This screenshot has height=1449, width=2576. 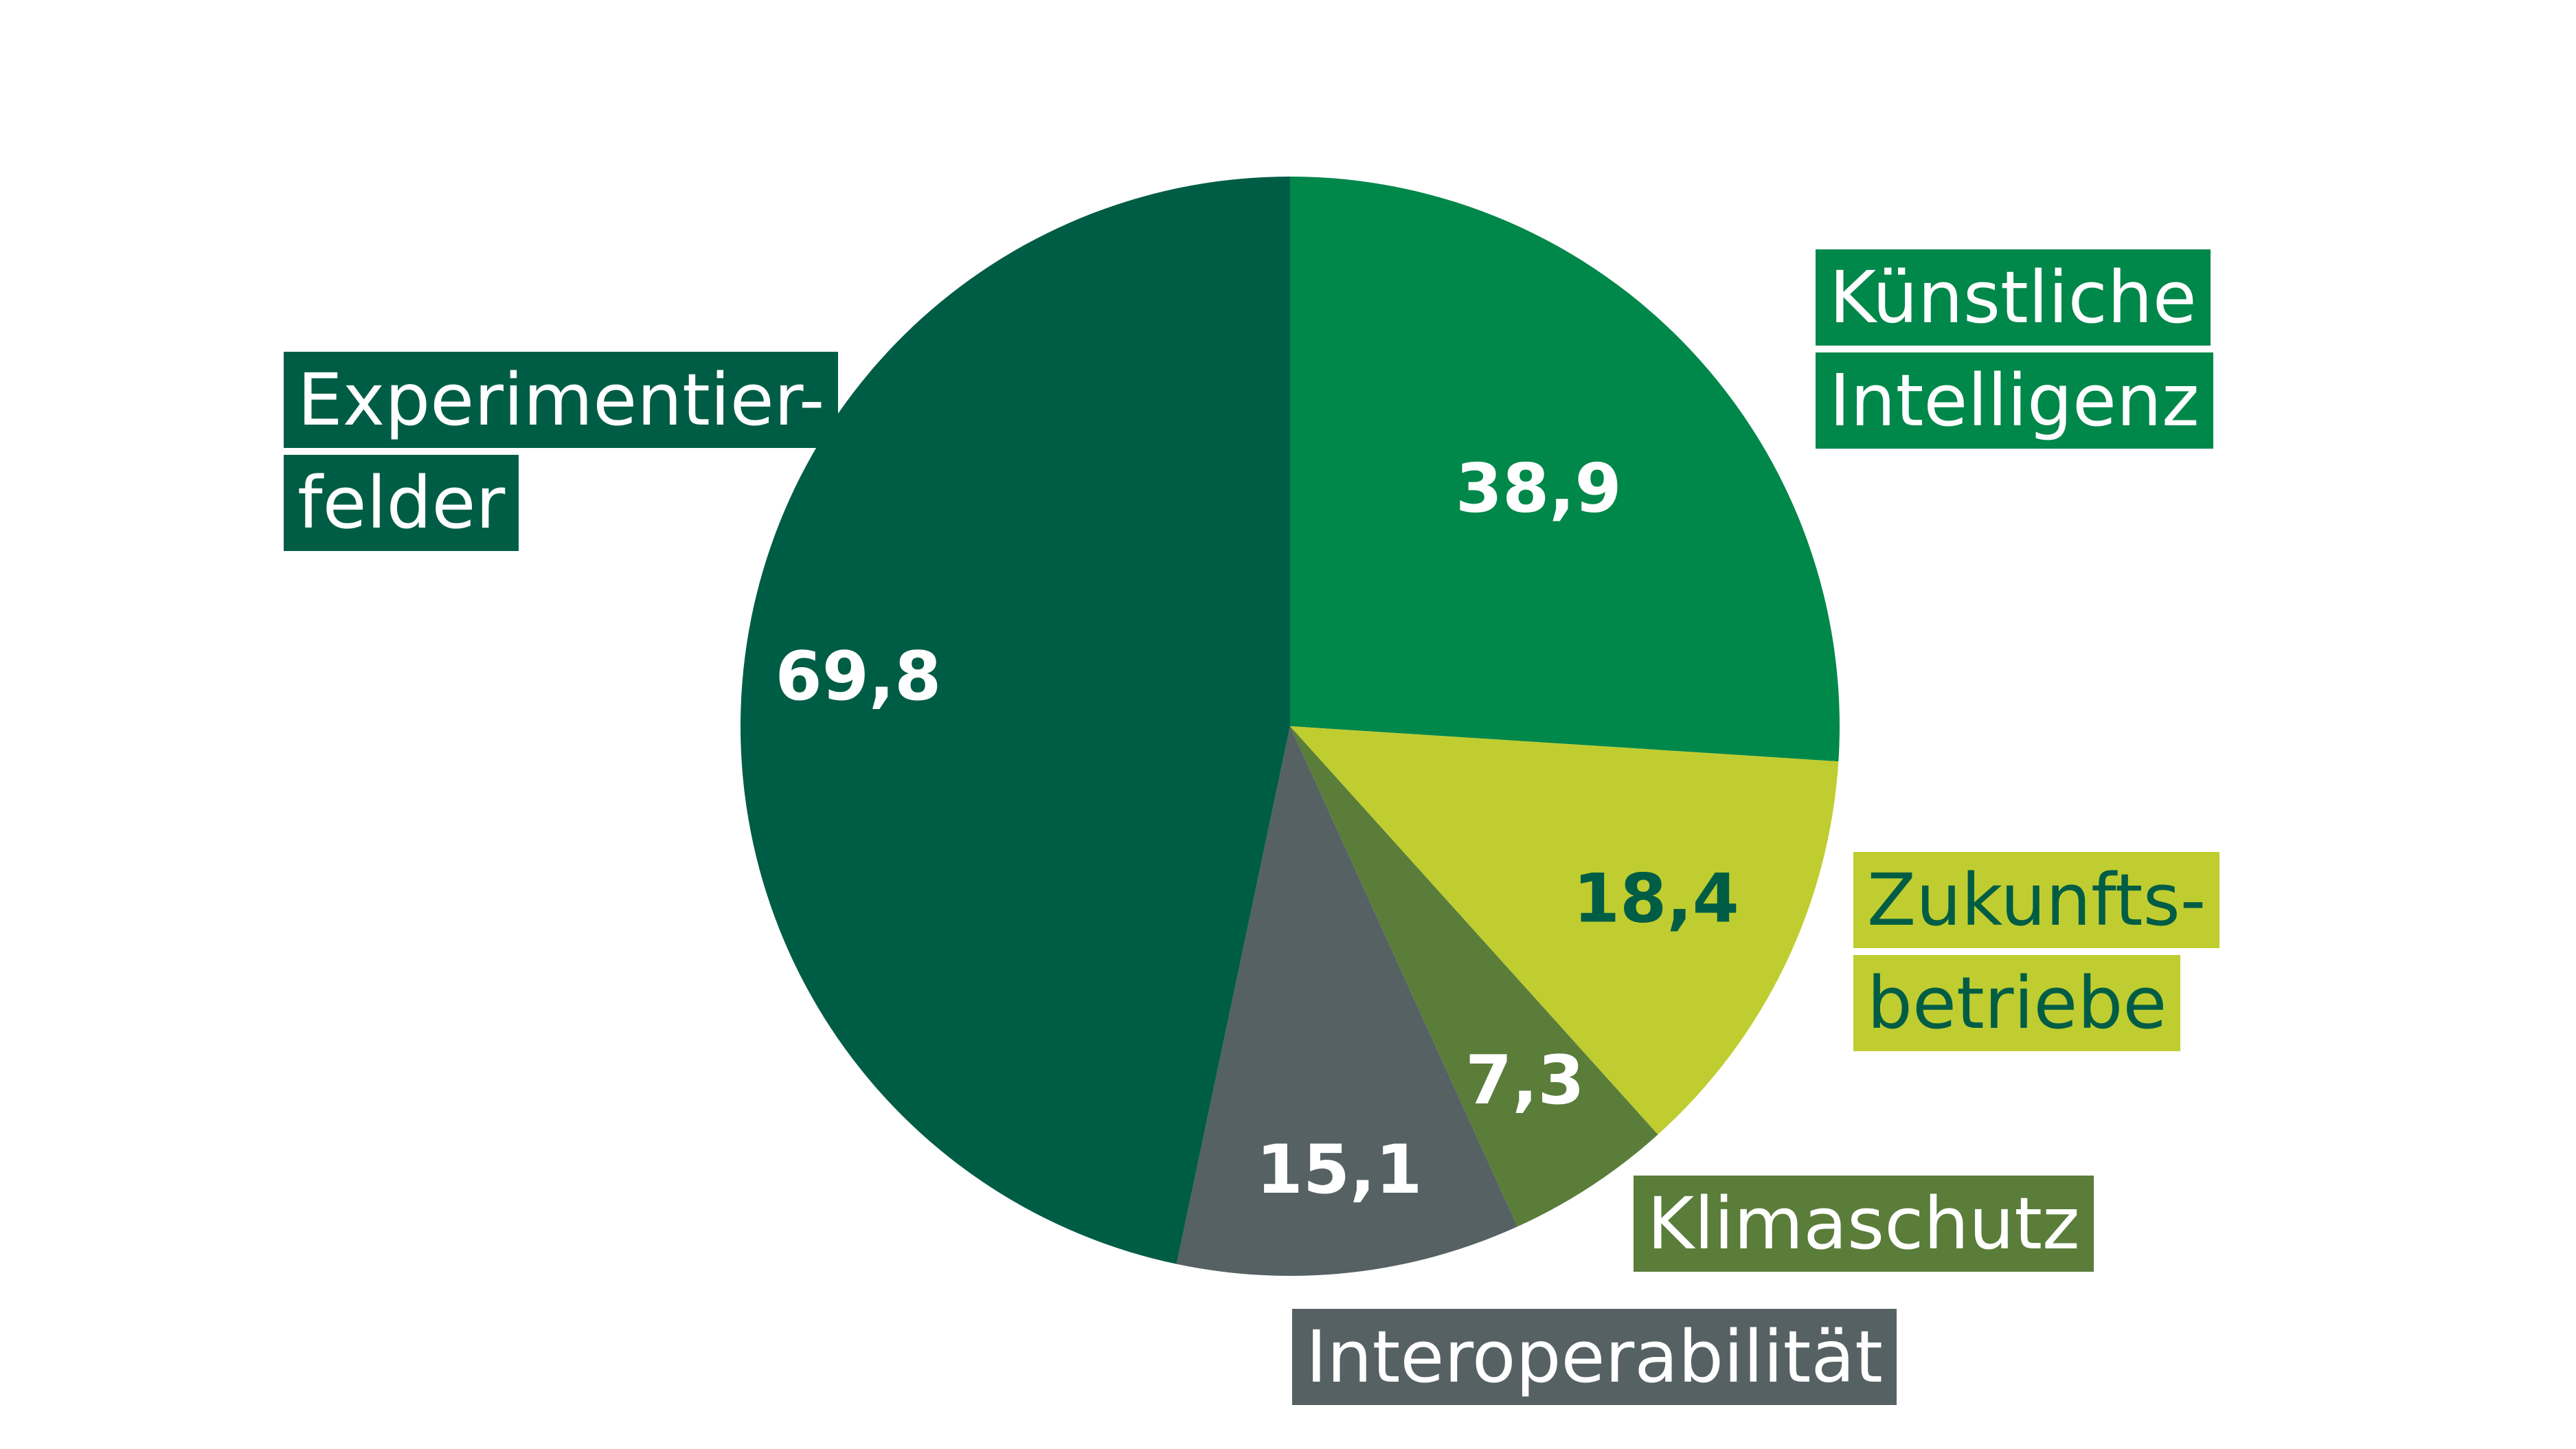 I want to click on value-label-experimentierfelder: 69,8, so click(x=859, y=677).